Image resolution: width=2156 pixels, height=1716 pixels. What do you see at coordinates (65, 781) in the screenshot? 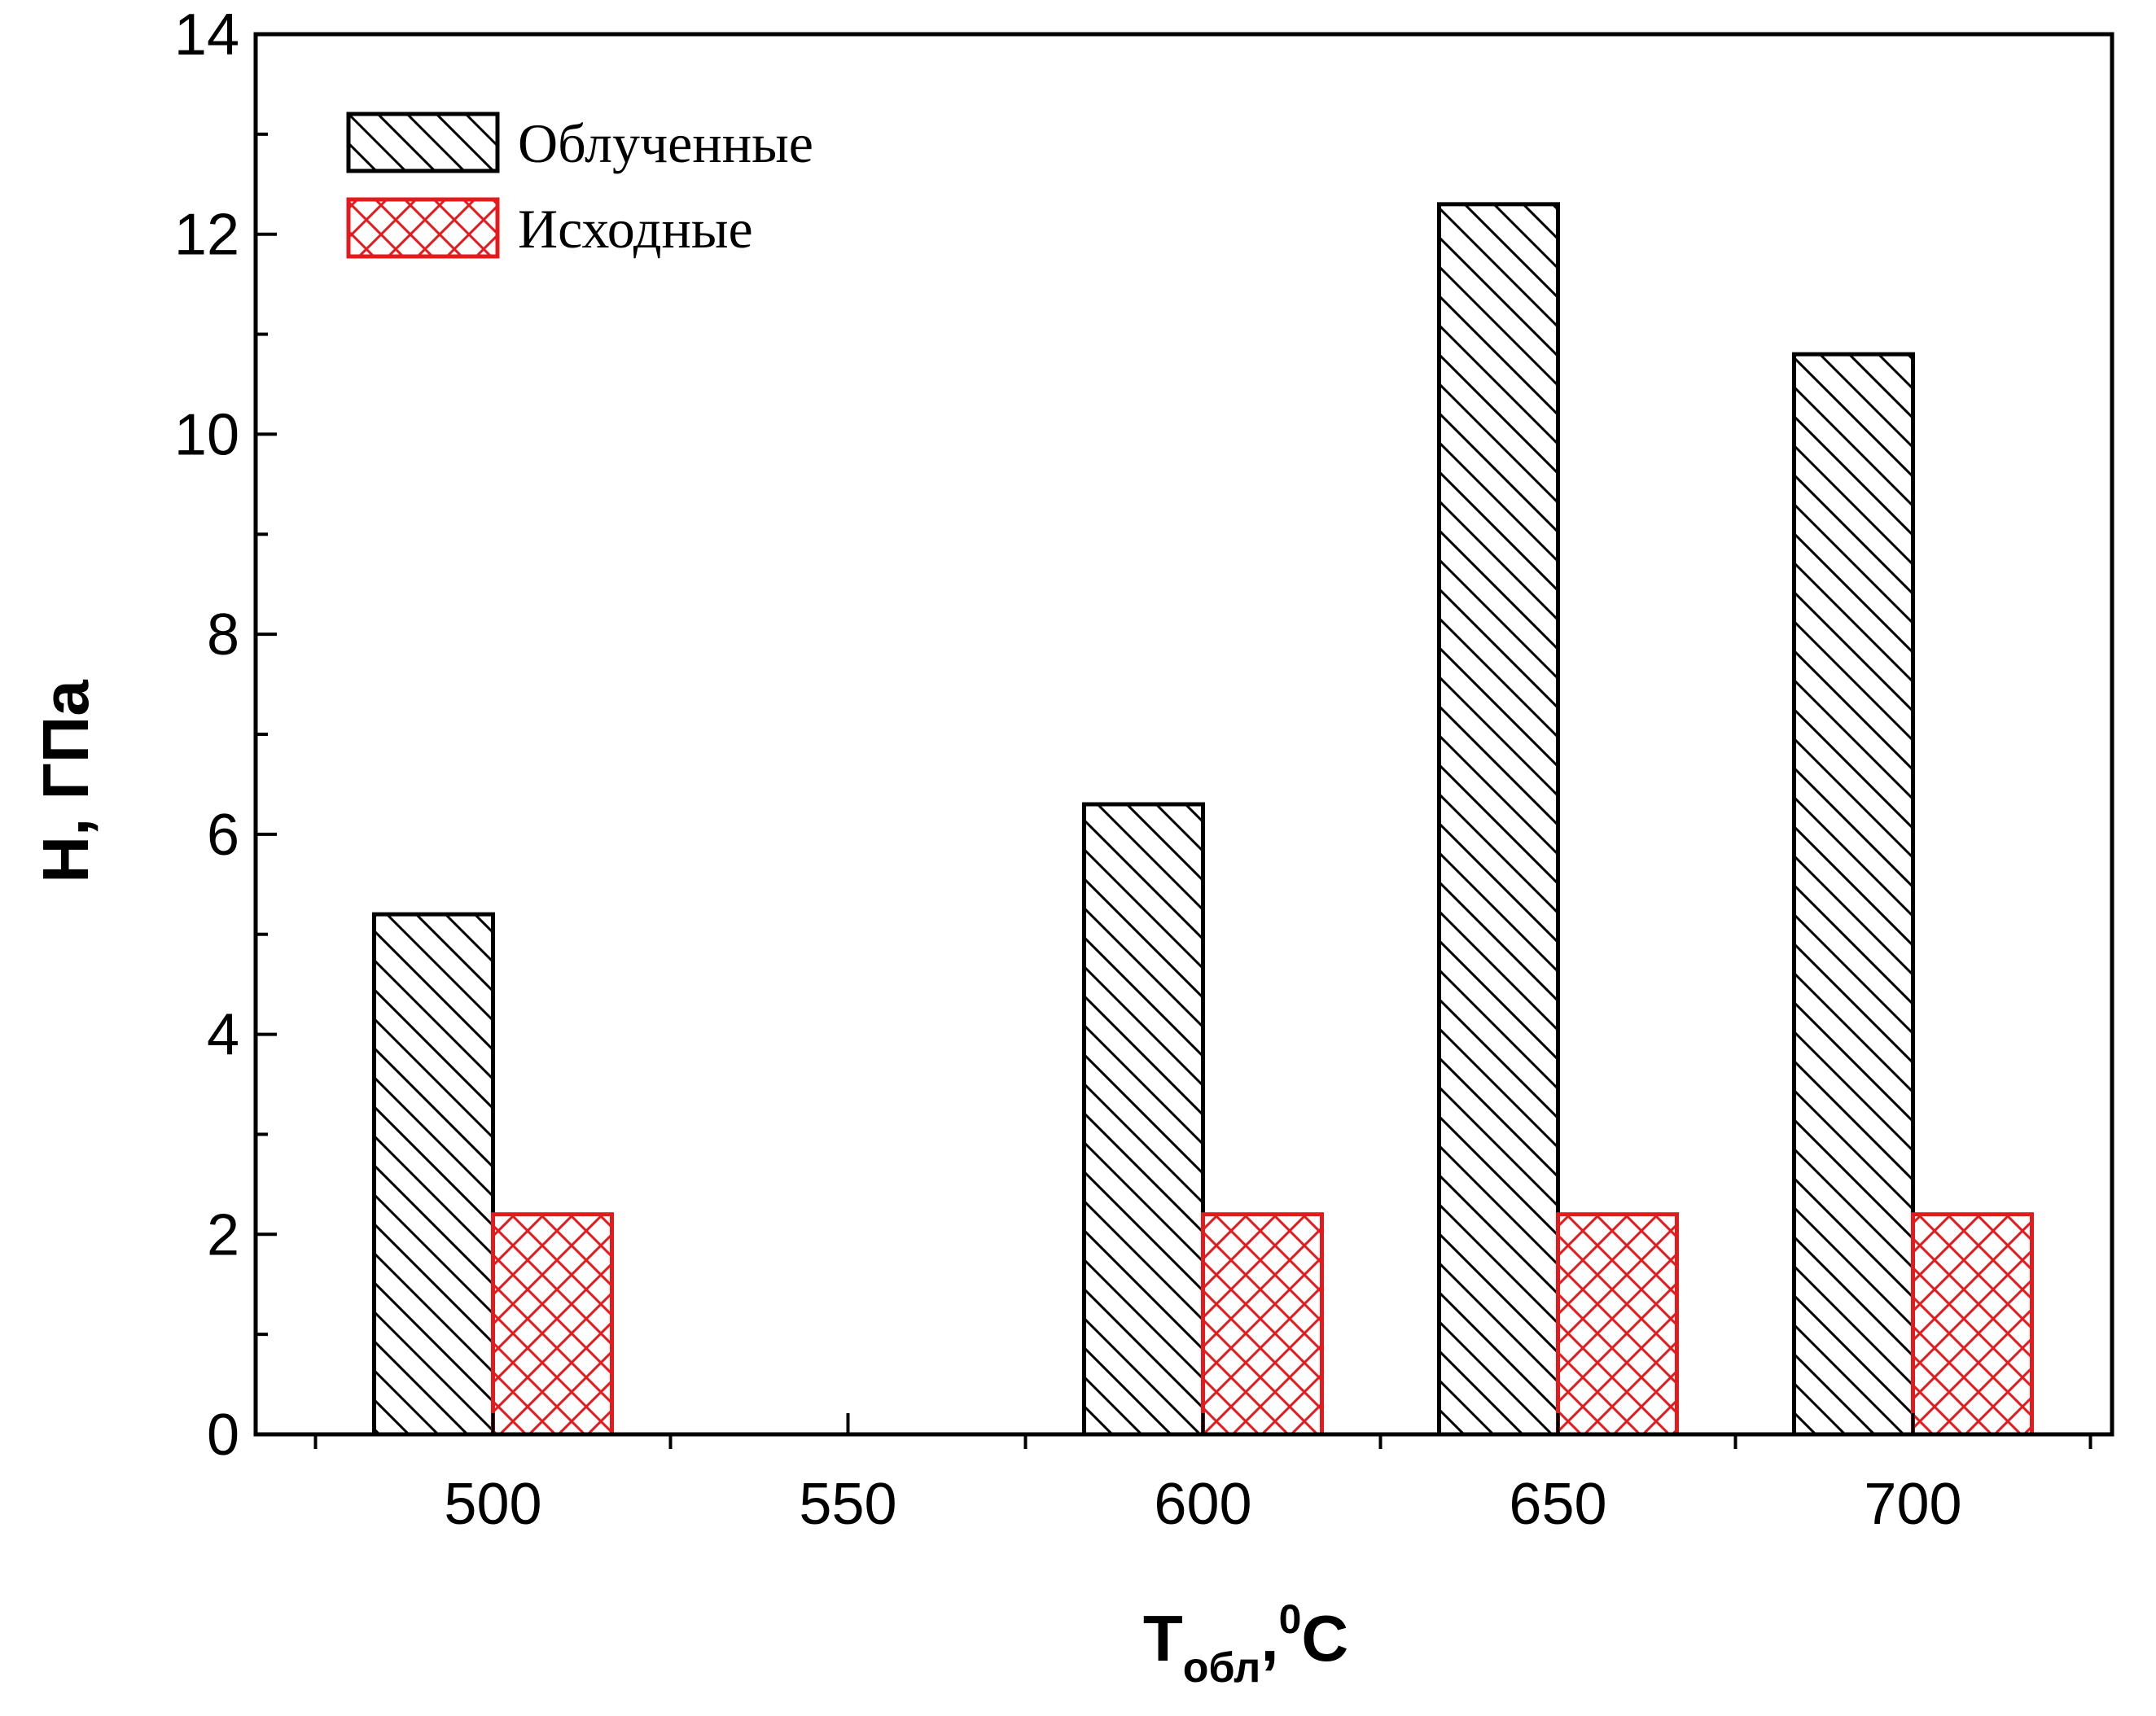
I see `y-axis-title: H, ГПа` at bounding box center [65, 781].